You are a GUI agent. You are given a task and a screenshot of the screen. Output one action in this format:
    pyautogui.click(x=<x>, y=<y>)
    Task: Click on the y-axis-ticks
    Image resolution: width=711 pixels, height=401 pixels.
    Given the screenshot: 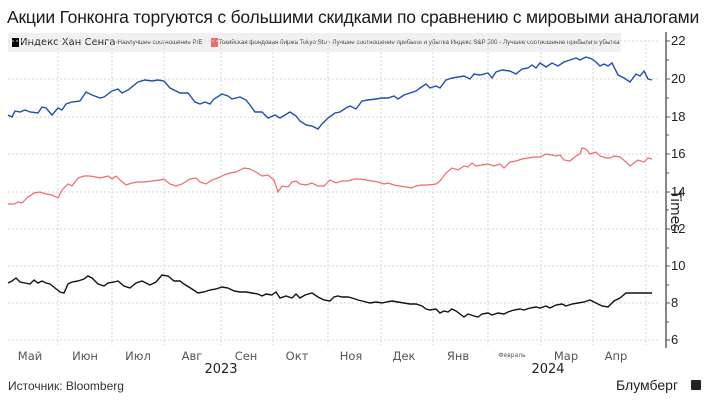 What is the action you would take?
    pyautogui.click(x=668, y=190)
    